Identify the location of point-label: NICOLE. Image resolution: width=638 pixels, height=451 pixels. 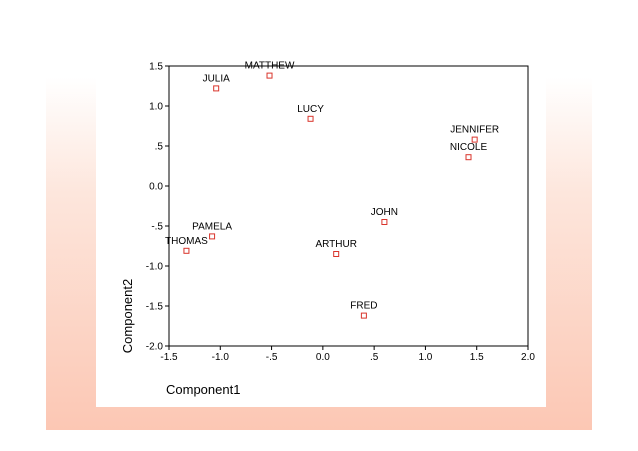
(469, 147).